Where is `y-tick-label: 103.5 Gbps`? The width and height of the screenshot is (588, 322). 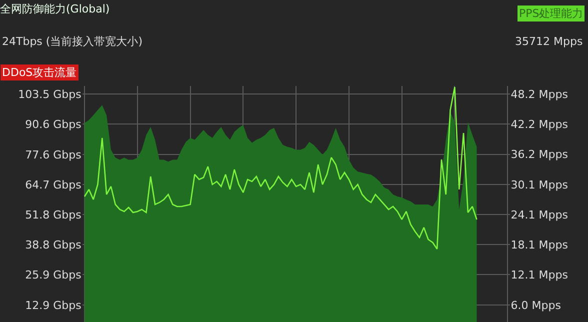
y-tick-label: 103.5 Gbps is located at coordinates (50, 94).